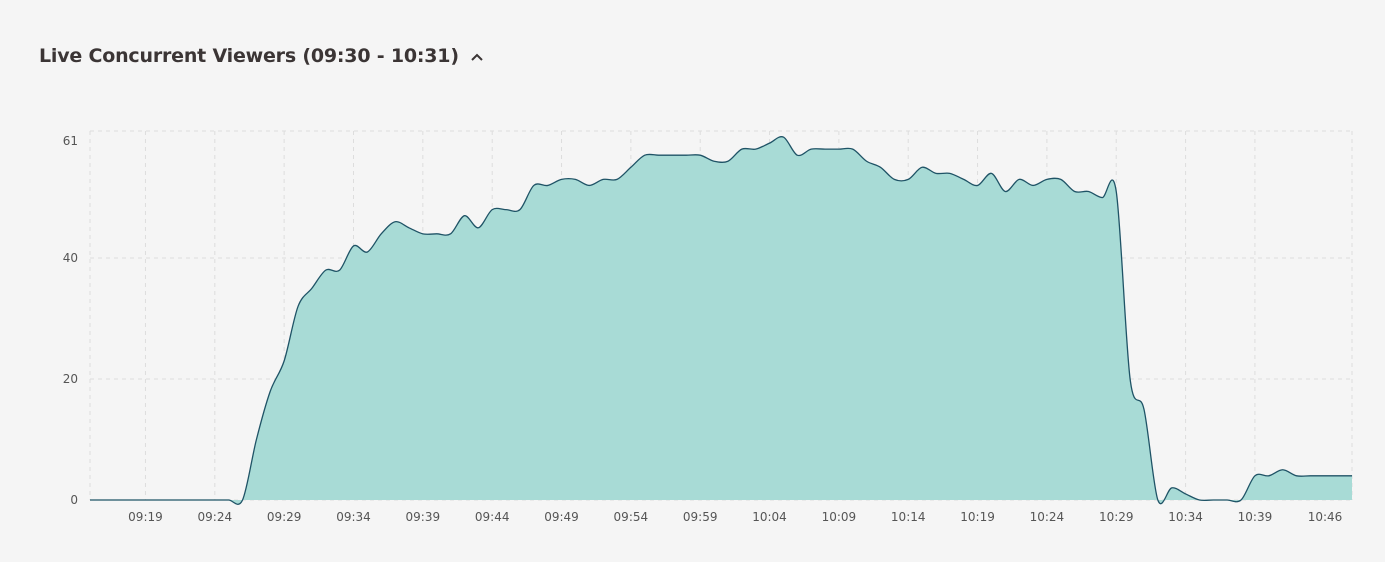 The image size is (1385, 562). What do you see at coordinates (284, 517) in the screenshot?
I see `x-tick-label: 09:29` at bounding box center [284, 517].